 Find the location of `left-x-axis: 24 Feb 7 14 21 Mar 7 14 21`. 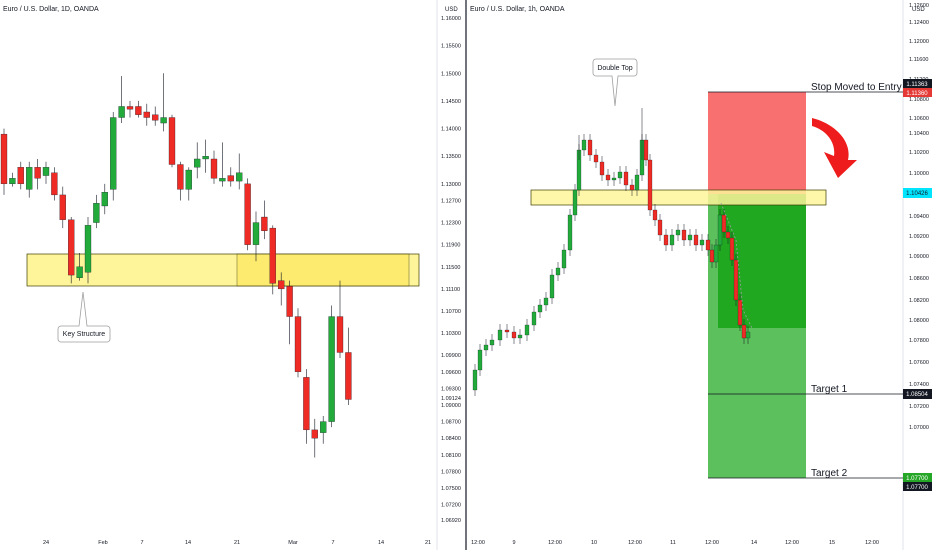

left-x-axis: 24 Feb 7 14 21 Mar 7 14 21 is located at coordinates (237, 543).